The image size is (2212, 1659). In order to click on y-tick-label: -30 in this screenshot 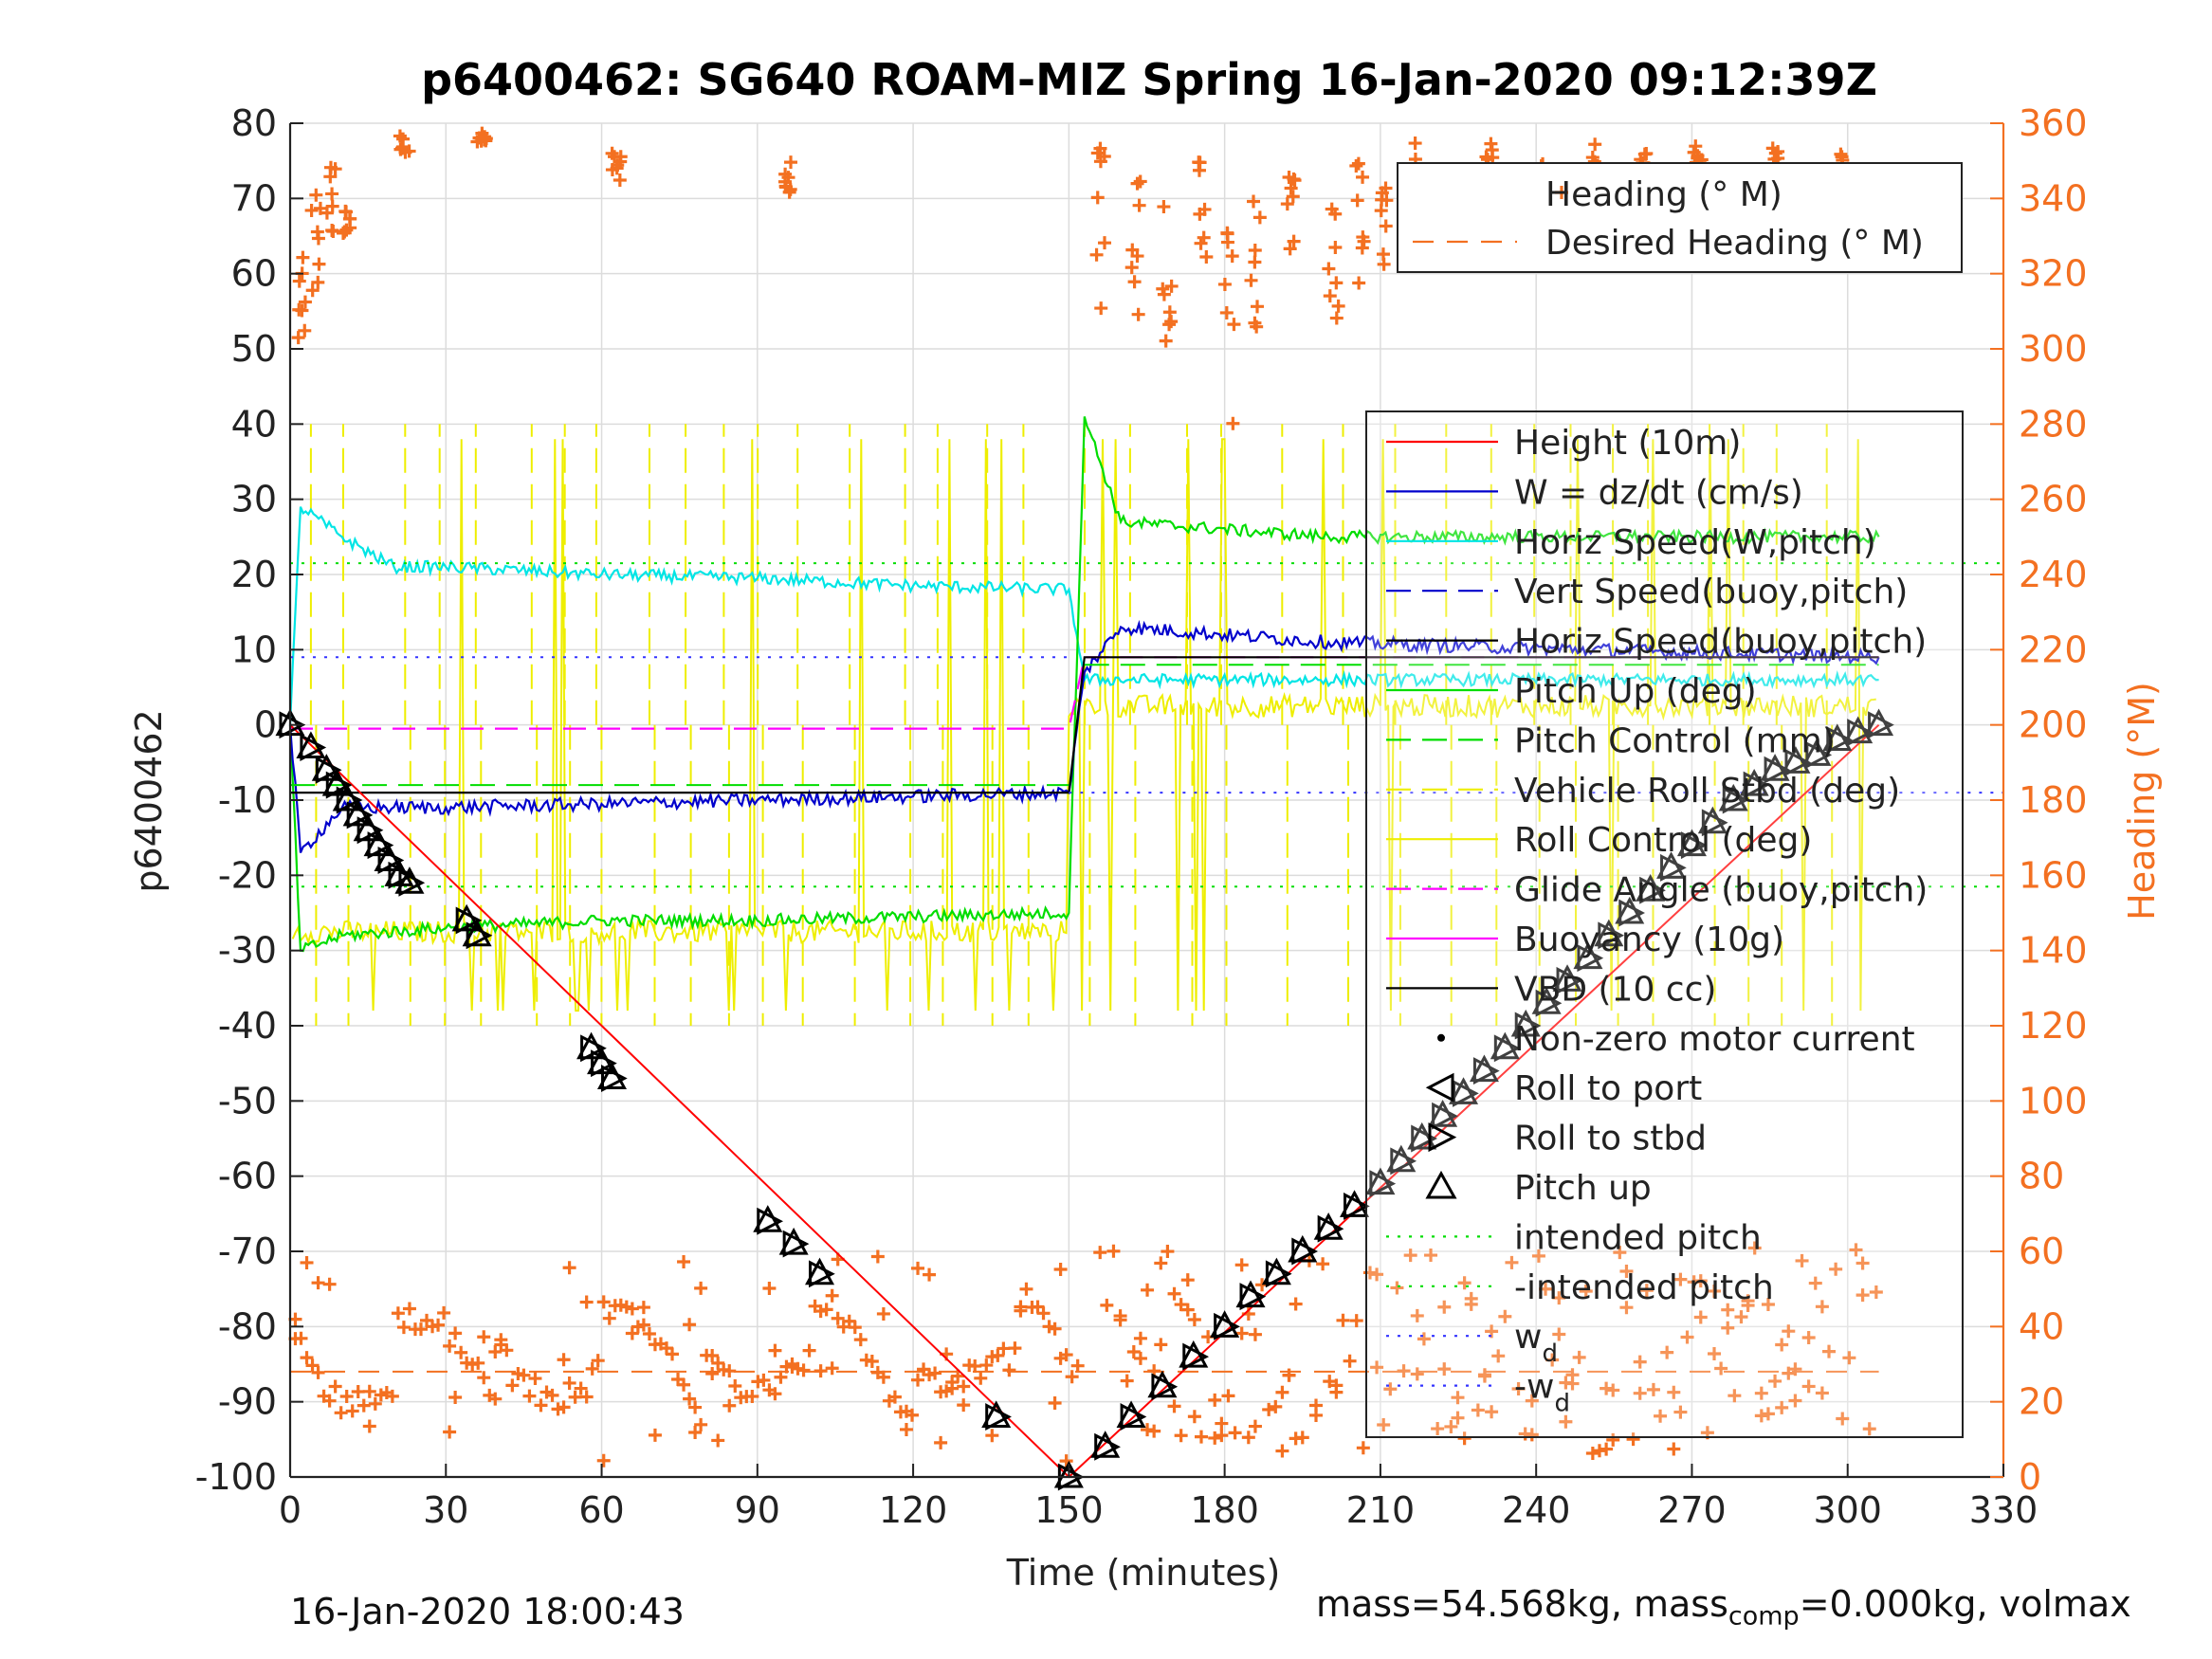, I will do `click(247, 951)`.